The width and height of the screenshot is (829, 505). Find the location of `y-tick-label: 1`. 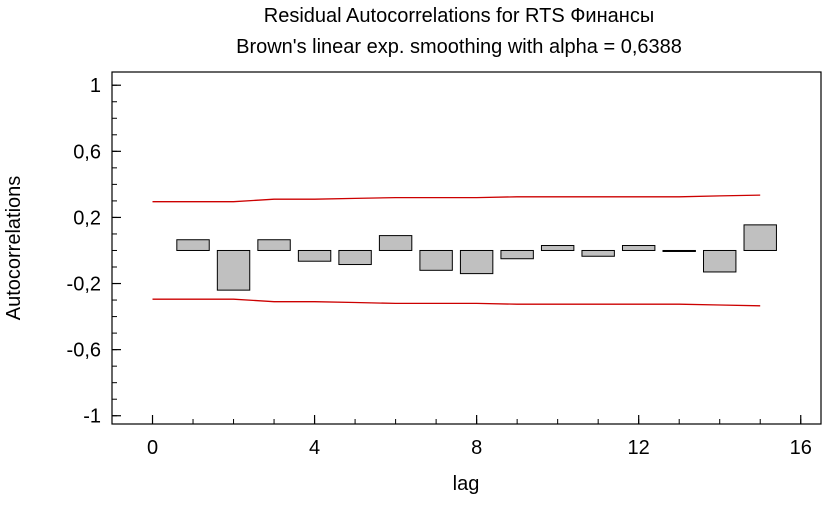

y-tick-label: 1 is located at coordinates (95, 86).